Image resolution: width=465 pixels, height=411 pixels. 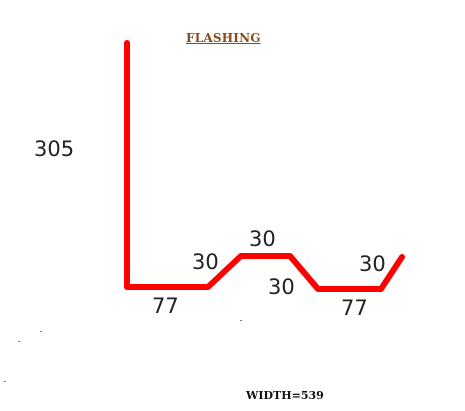 I want to click on dimension-bottom-left: 77, so click(x=165, y=306).